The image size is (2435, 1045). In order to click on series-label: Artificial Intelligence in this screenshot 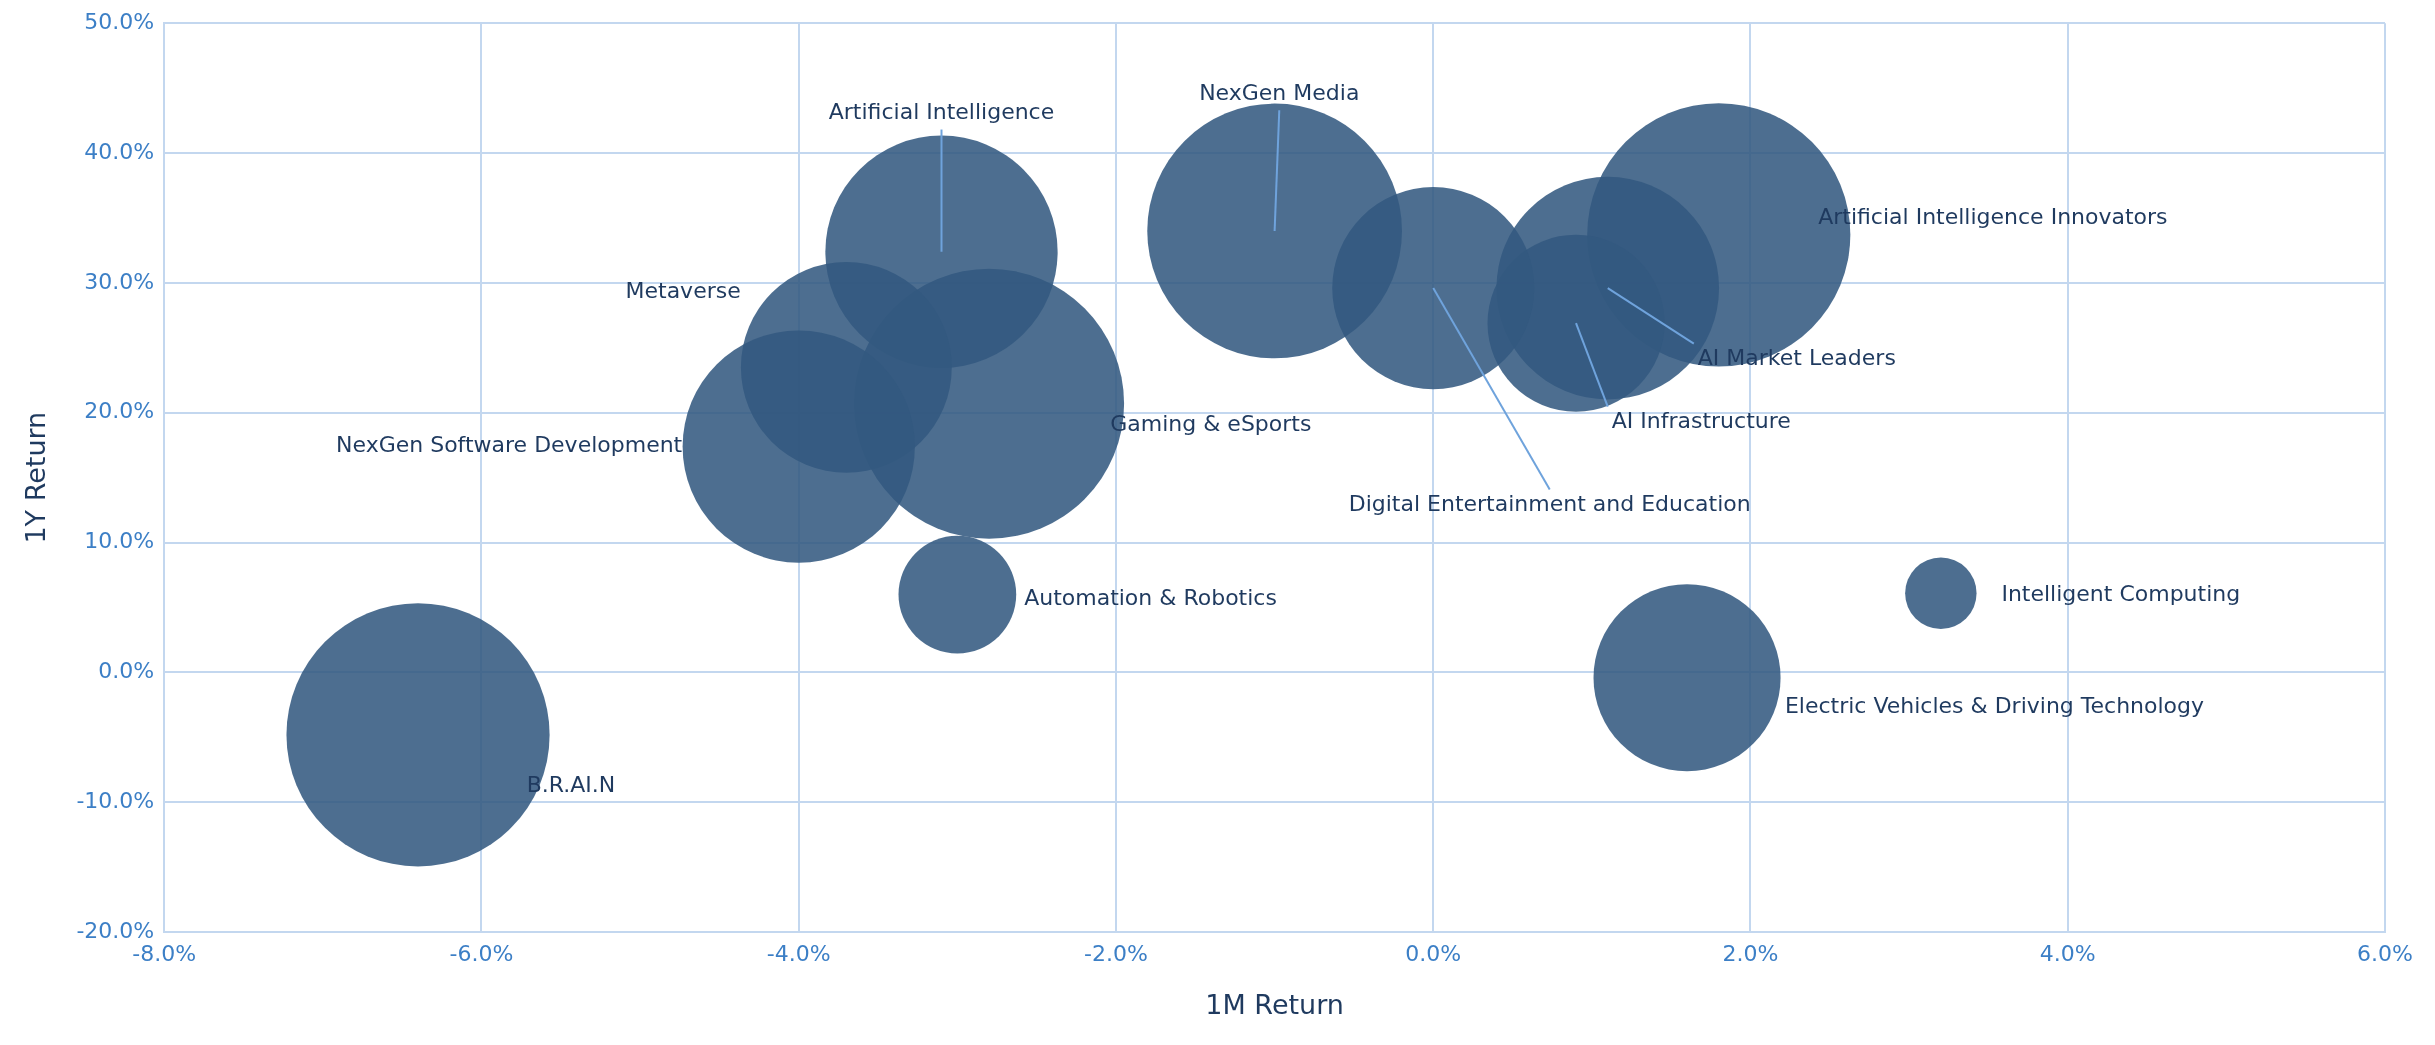, I will do `click(941, 112)`.